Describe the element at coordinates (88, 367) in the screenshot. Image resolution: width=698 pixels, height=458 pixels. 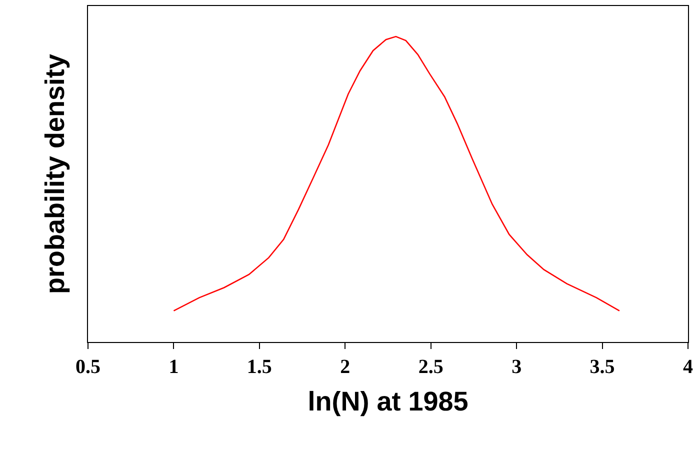
I see `x-tick-label: 0.5` at that location.